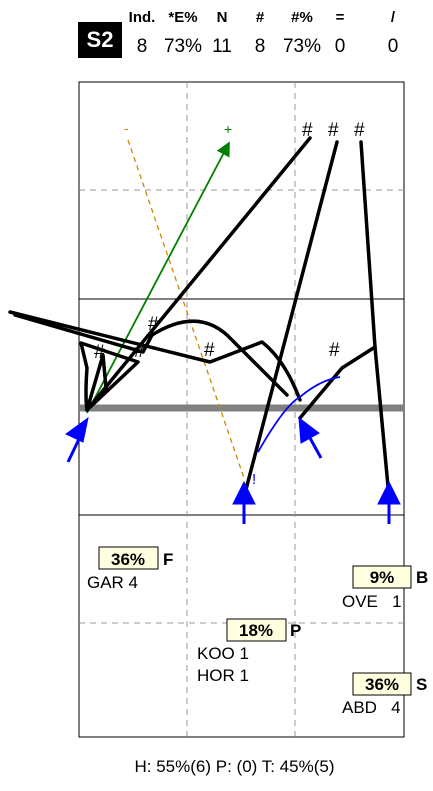  I want to click on zone-pct: 18%, so click(256, 630).